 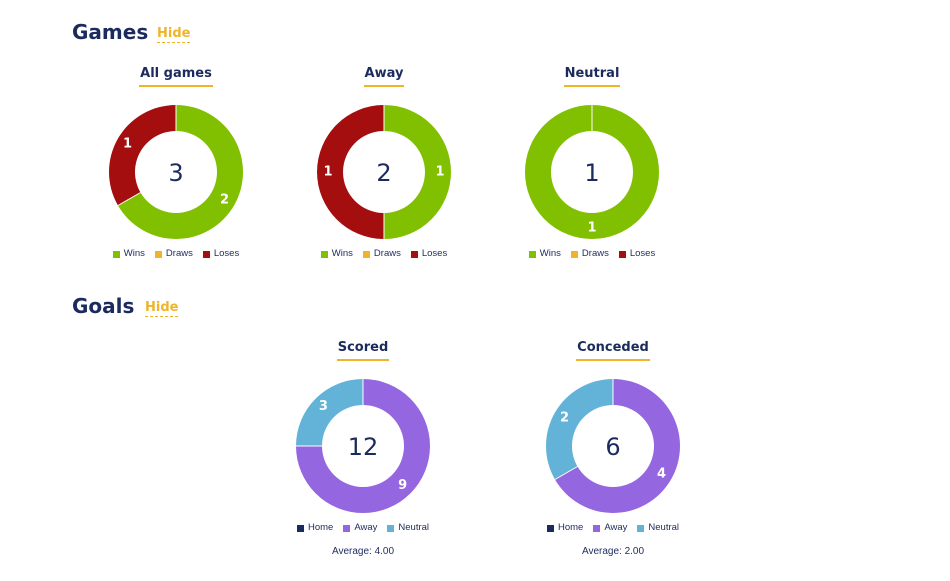 What do you see at coordinates (103, 306) in the screenshot?
I see `goals-section-title: Goals` at bounding box center [103, 306].